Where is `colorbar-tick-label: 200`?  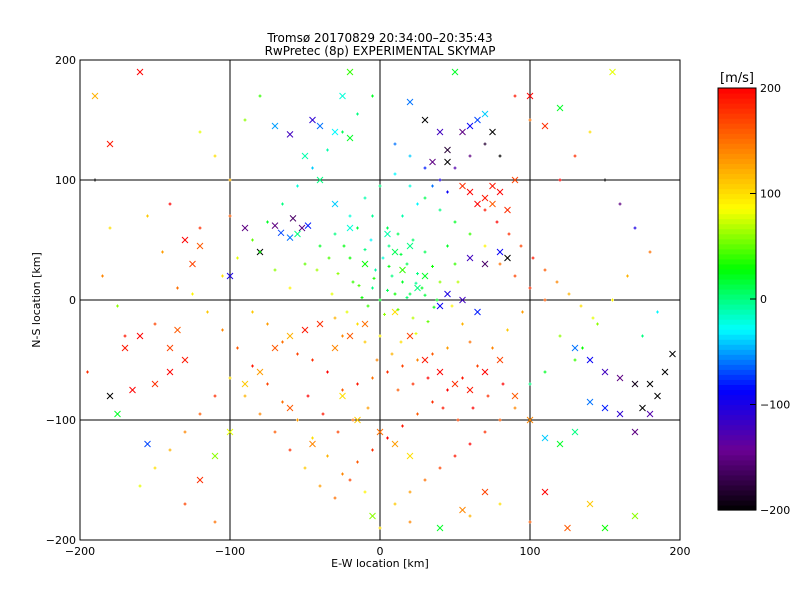
colorbar-tick-label: 200 is located at coordinates (770, 88).